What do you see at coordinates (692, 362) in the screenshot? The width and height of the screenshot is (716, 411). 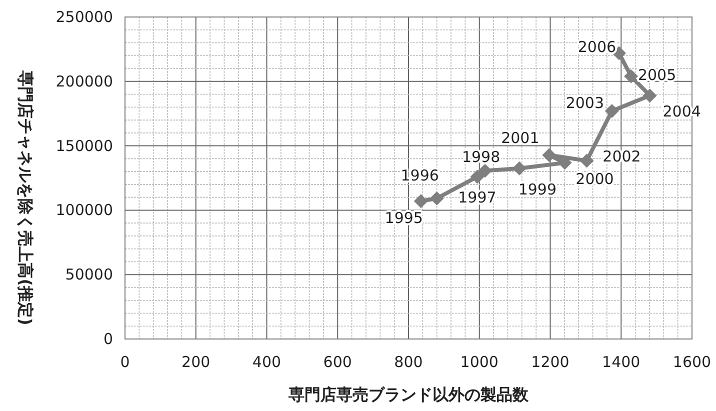 I see `x-tick-label: 1600` at bounding box center [692, 362].